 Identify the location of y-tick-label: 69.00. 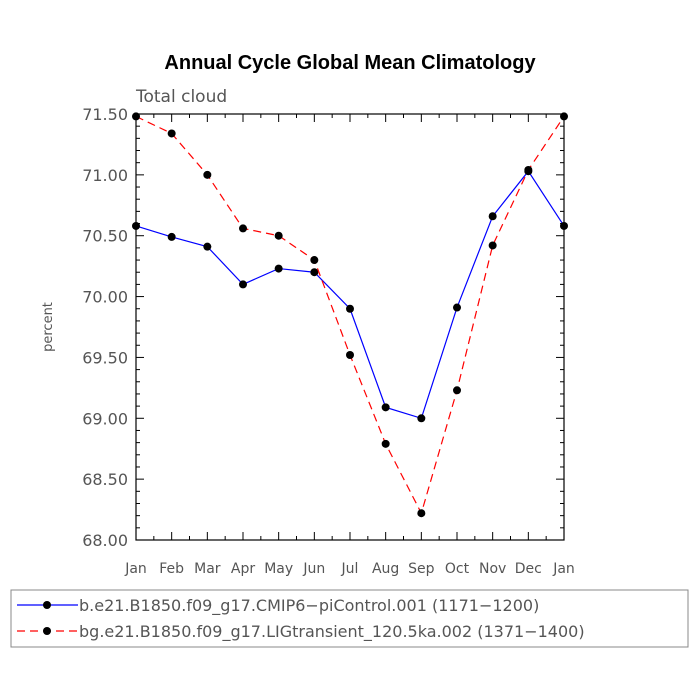
(105, 418).